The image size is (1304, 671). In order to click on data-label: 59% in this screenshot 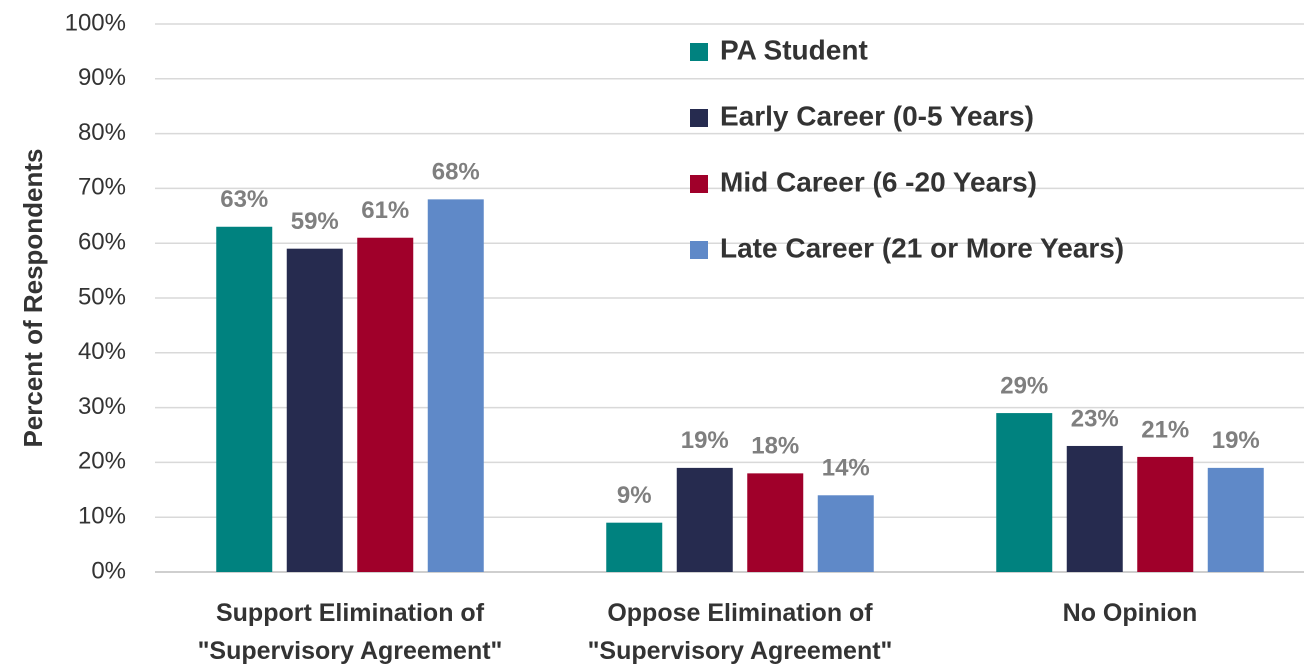, I will do `click(315, 221)`.